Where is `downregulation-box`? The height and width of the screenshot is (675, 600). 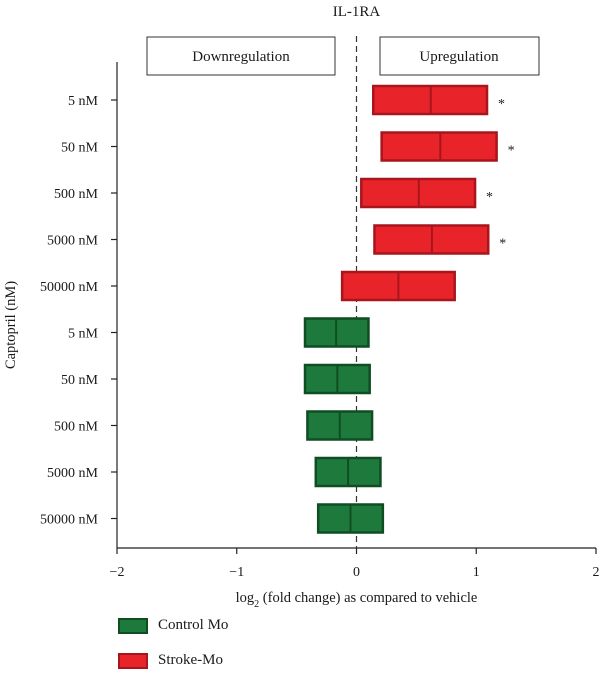 downregulation-box is located at coordinates (241, 56).